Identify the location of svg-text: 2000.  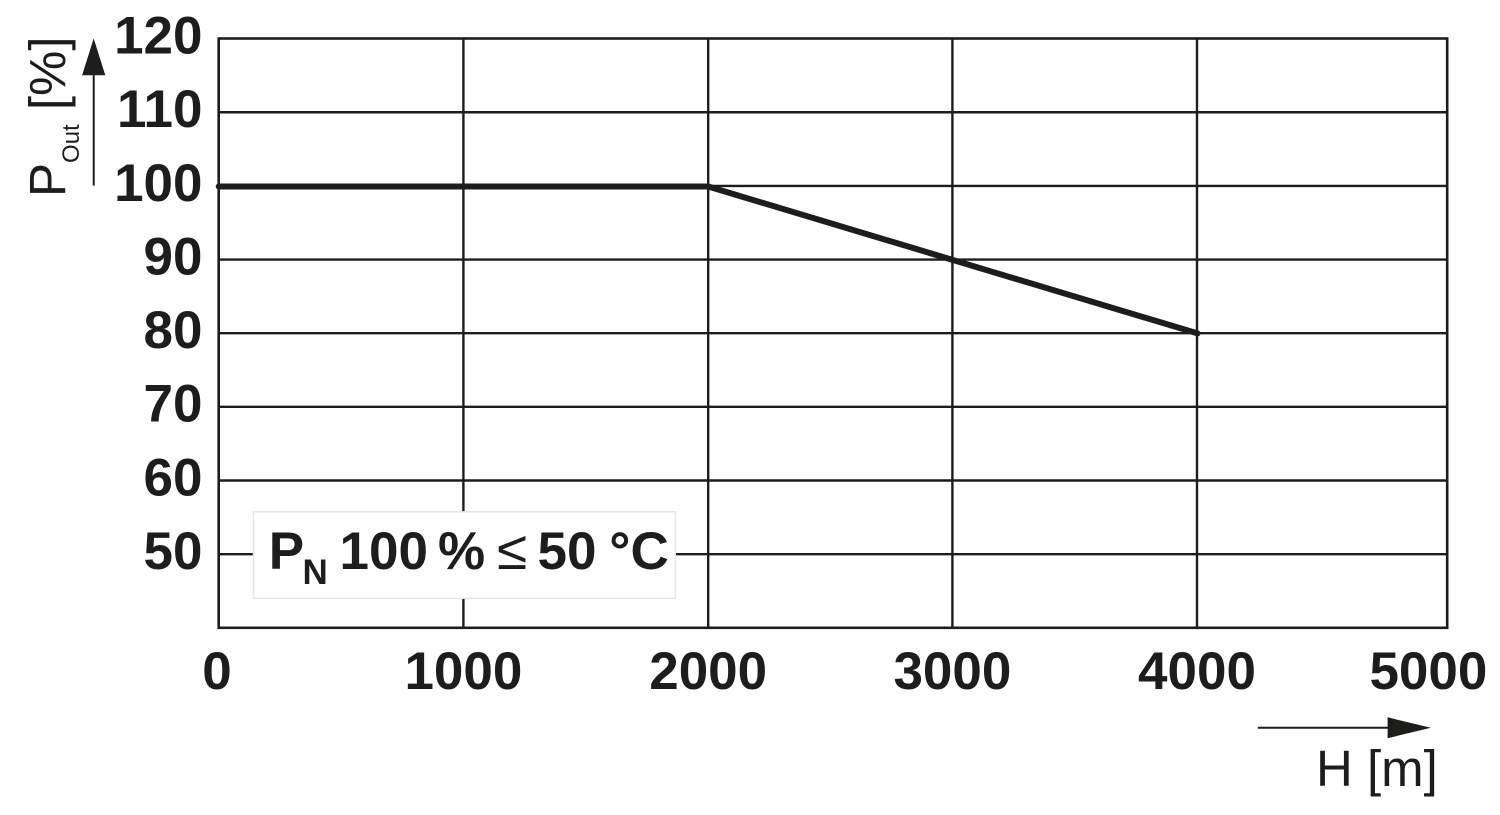
(708, 671).